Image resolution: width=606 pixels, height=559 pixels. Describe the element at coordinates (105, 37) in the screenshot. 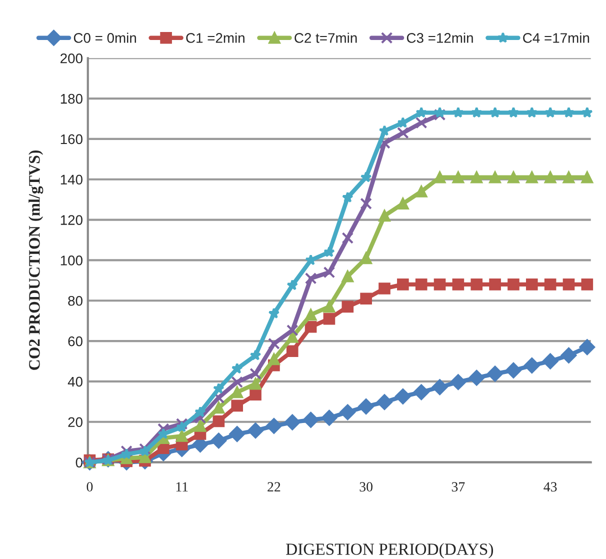

I see `legend-label: C0 = 0min` at that location.